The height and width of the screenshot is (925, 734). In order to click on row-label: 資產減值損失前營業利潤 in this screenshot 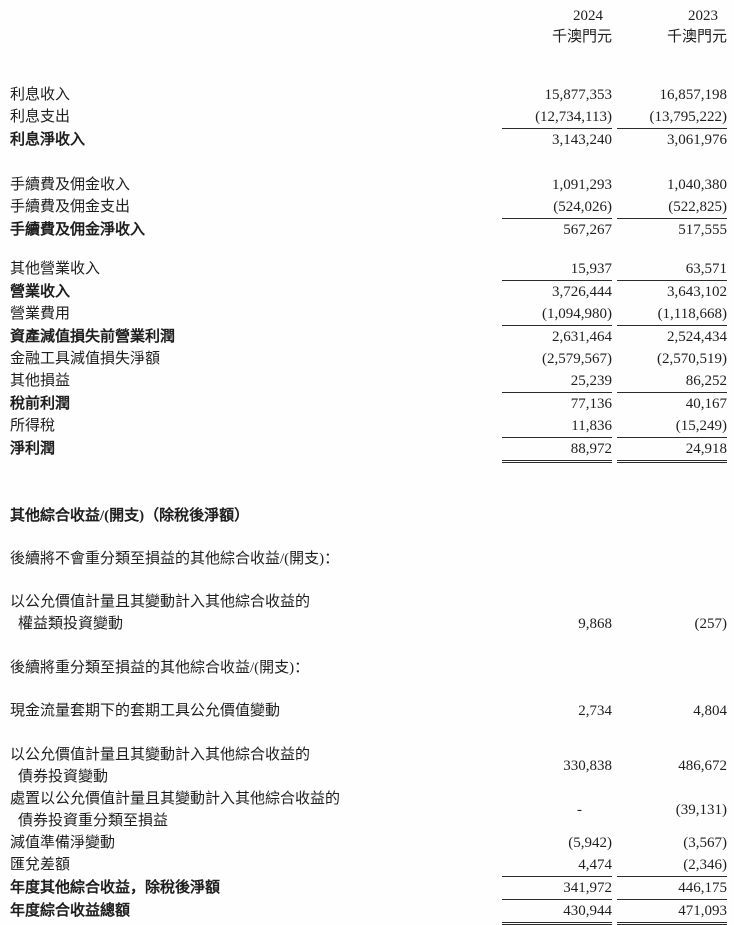, I will do `click(93, 337)`.